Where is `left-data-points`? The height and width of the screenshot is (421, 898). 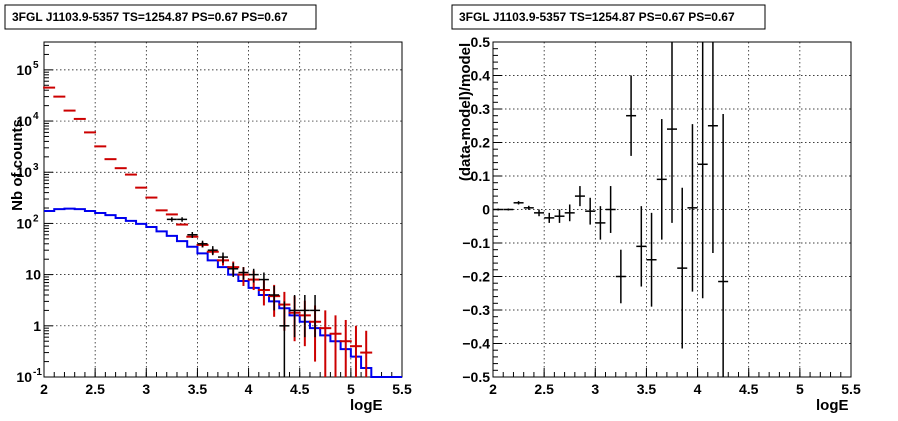
left-data-points is located at coordinates (243, 297).